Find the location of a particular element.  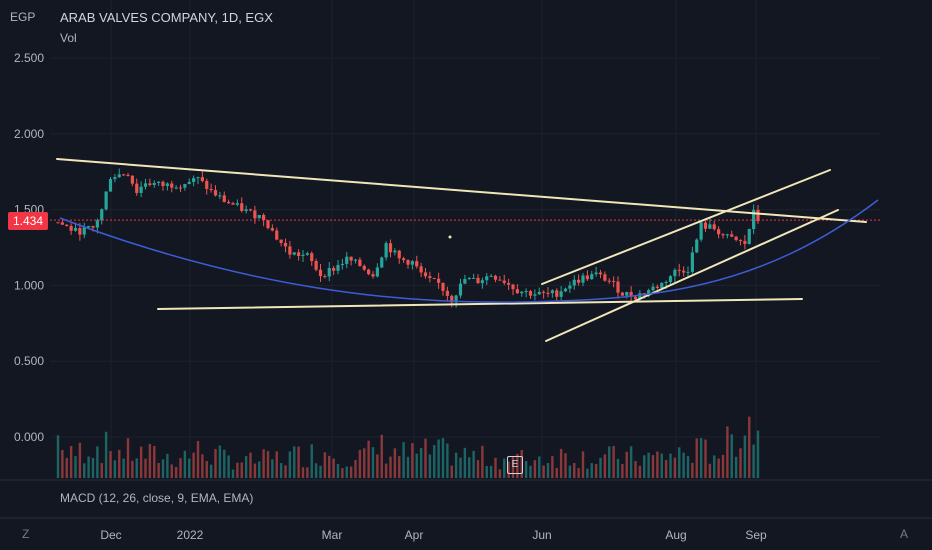

earnings-marker-icon: E is located at coordinates (515, 465).